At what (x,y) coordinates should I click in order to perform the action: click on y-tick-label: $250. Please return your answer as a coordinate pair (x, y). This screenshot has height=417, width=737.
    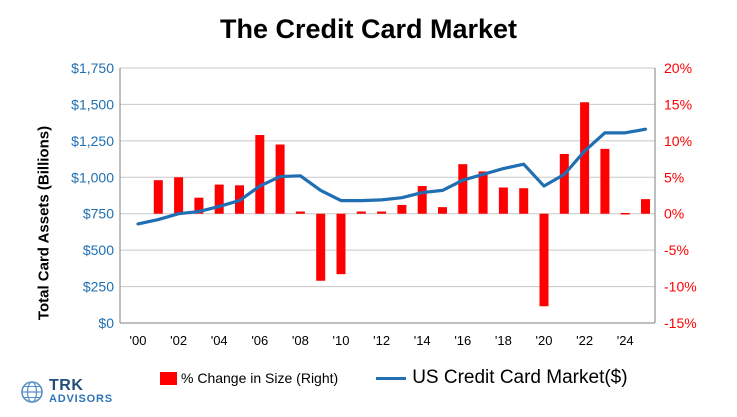
    Looking at the image, I should click on (98, 287).